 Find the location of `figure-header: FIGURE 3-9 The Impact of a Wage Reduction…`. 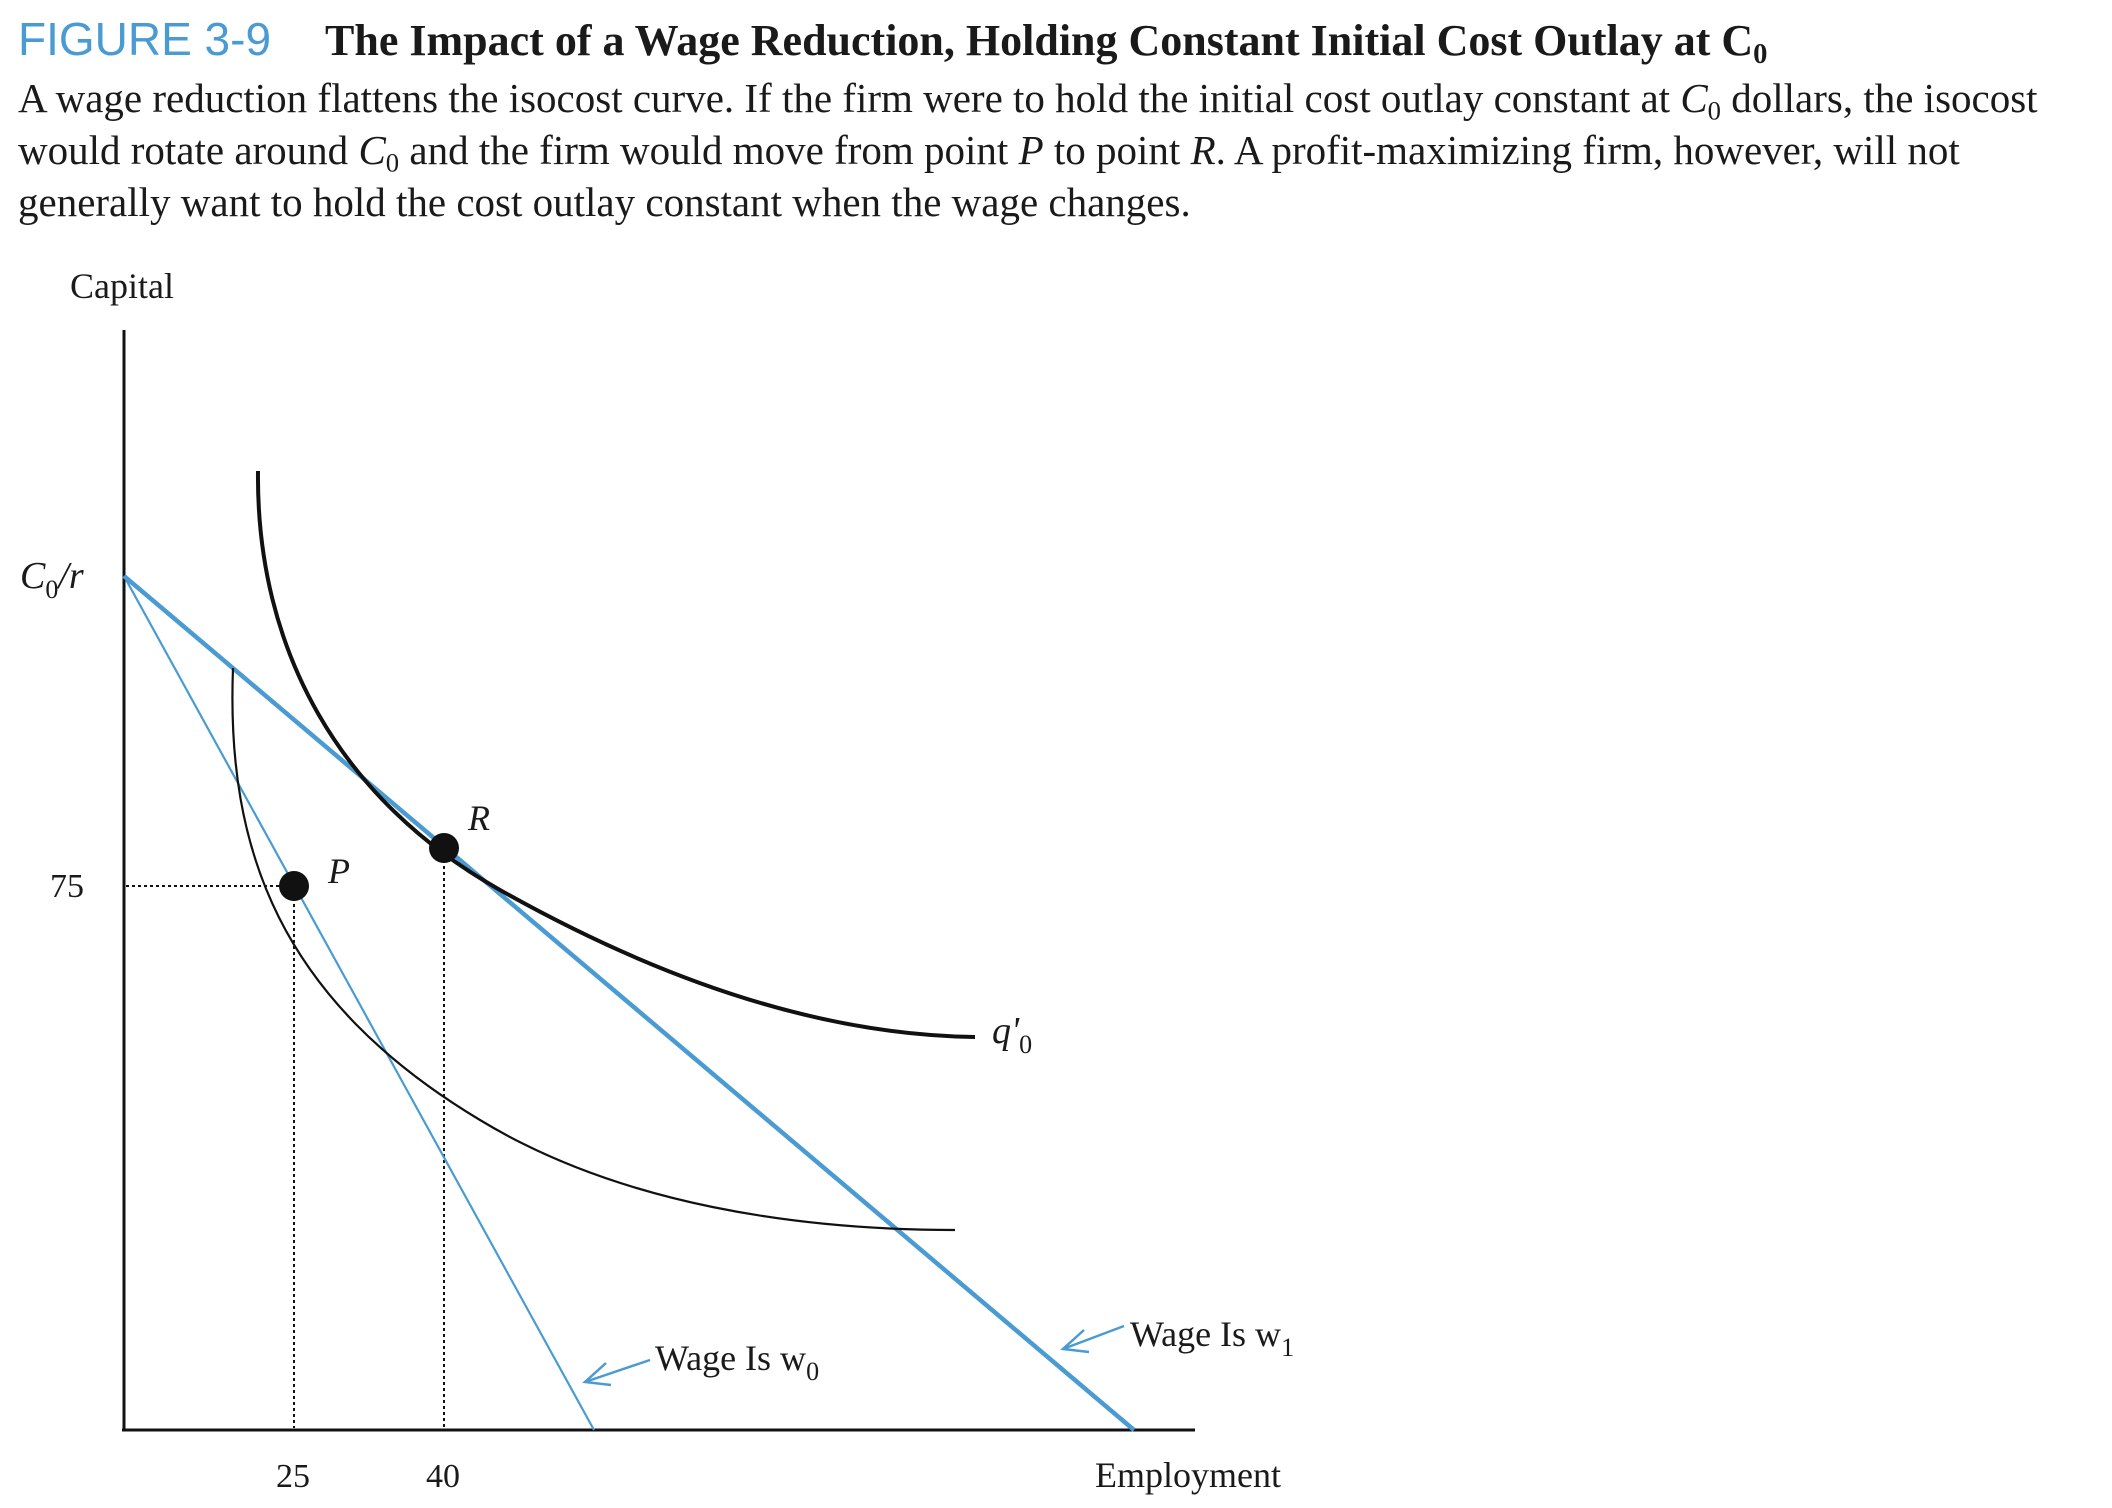

figure-header: FIGURE 3-9 The Impact of a Wage Reduction… is located at coordinates (1058, 119).